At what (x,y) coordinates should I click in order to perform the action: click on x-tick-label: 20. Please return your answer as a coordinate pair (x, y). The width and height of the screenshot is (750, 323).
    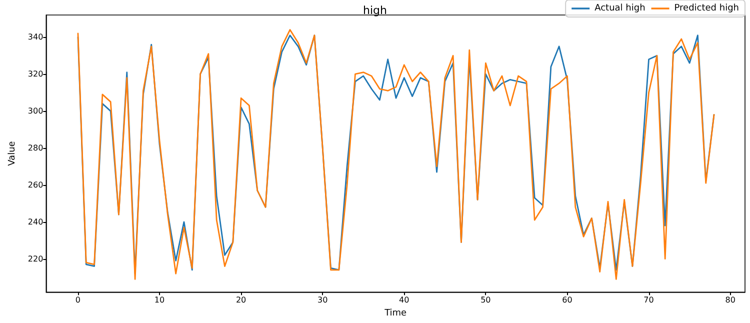
    Looking at the image, I should click on (241, 300).